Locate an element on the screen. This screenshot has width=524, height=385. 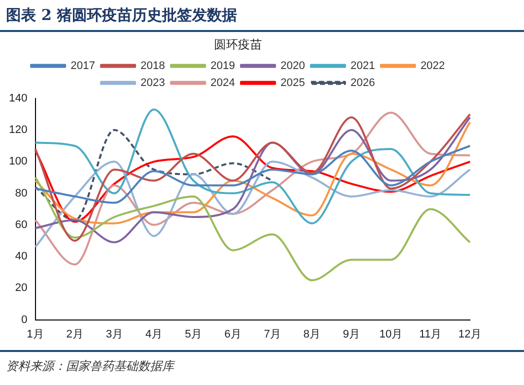
x-tick-label: 11月 is located at coordinates (430, 334).